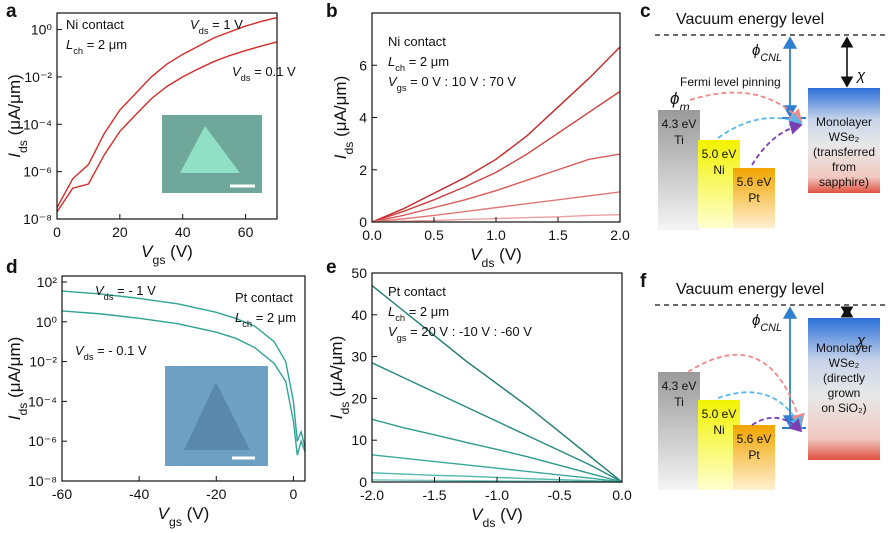 The image size is (890, 533). What do you see at coordinates (452, 83) in the screenshot?
I see `annotation: Vgs = 0 V : 10 V : 70 V` at bounding box center [452, 83].